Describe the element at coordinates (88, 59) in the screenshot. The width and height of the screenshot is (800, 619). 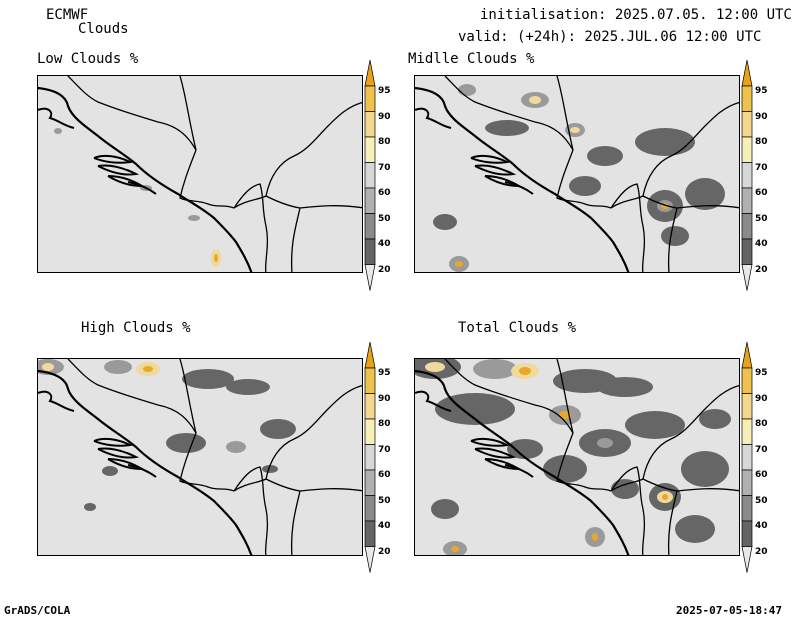
I see `panel-title-low: Low Clouds %` at that location.